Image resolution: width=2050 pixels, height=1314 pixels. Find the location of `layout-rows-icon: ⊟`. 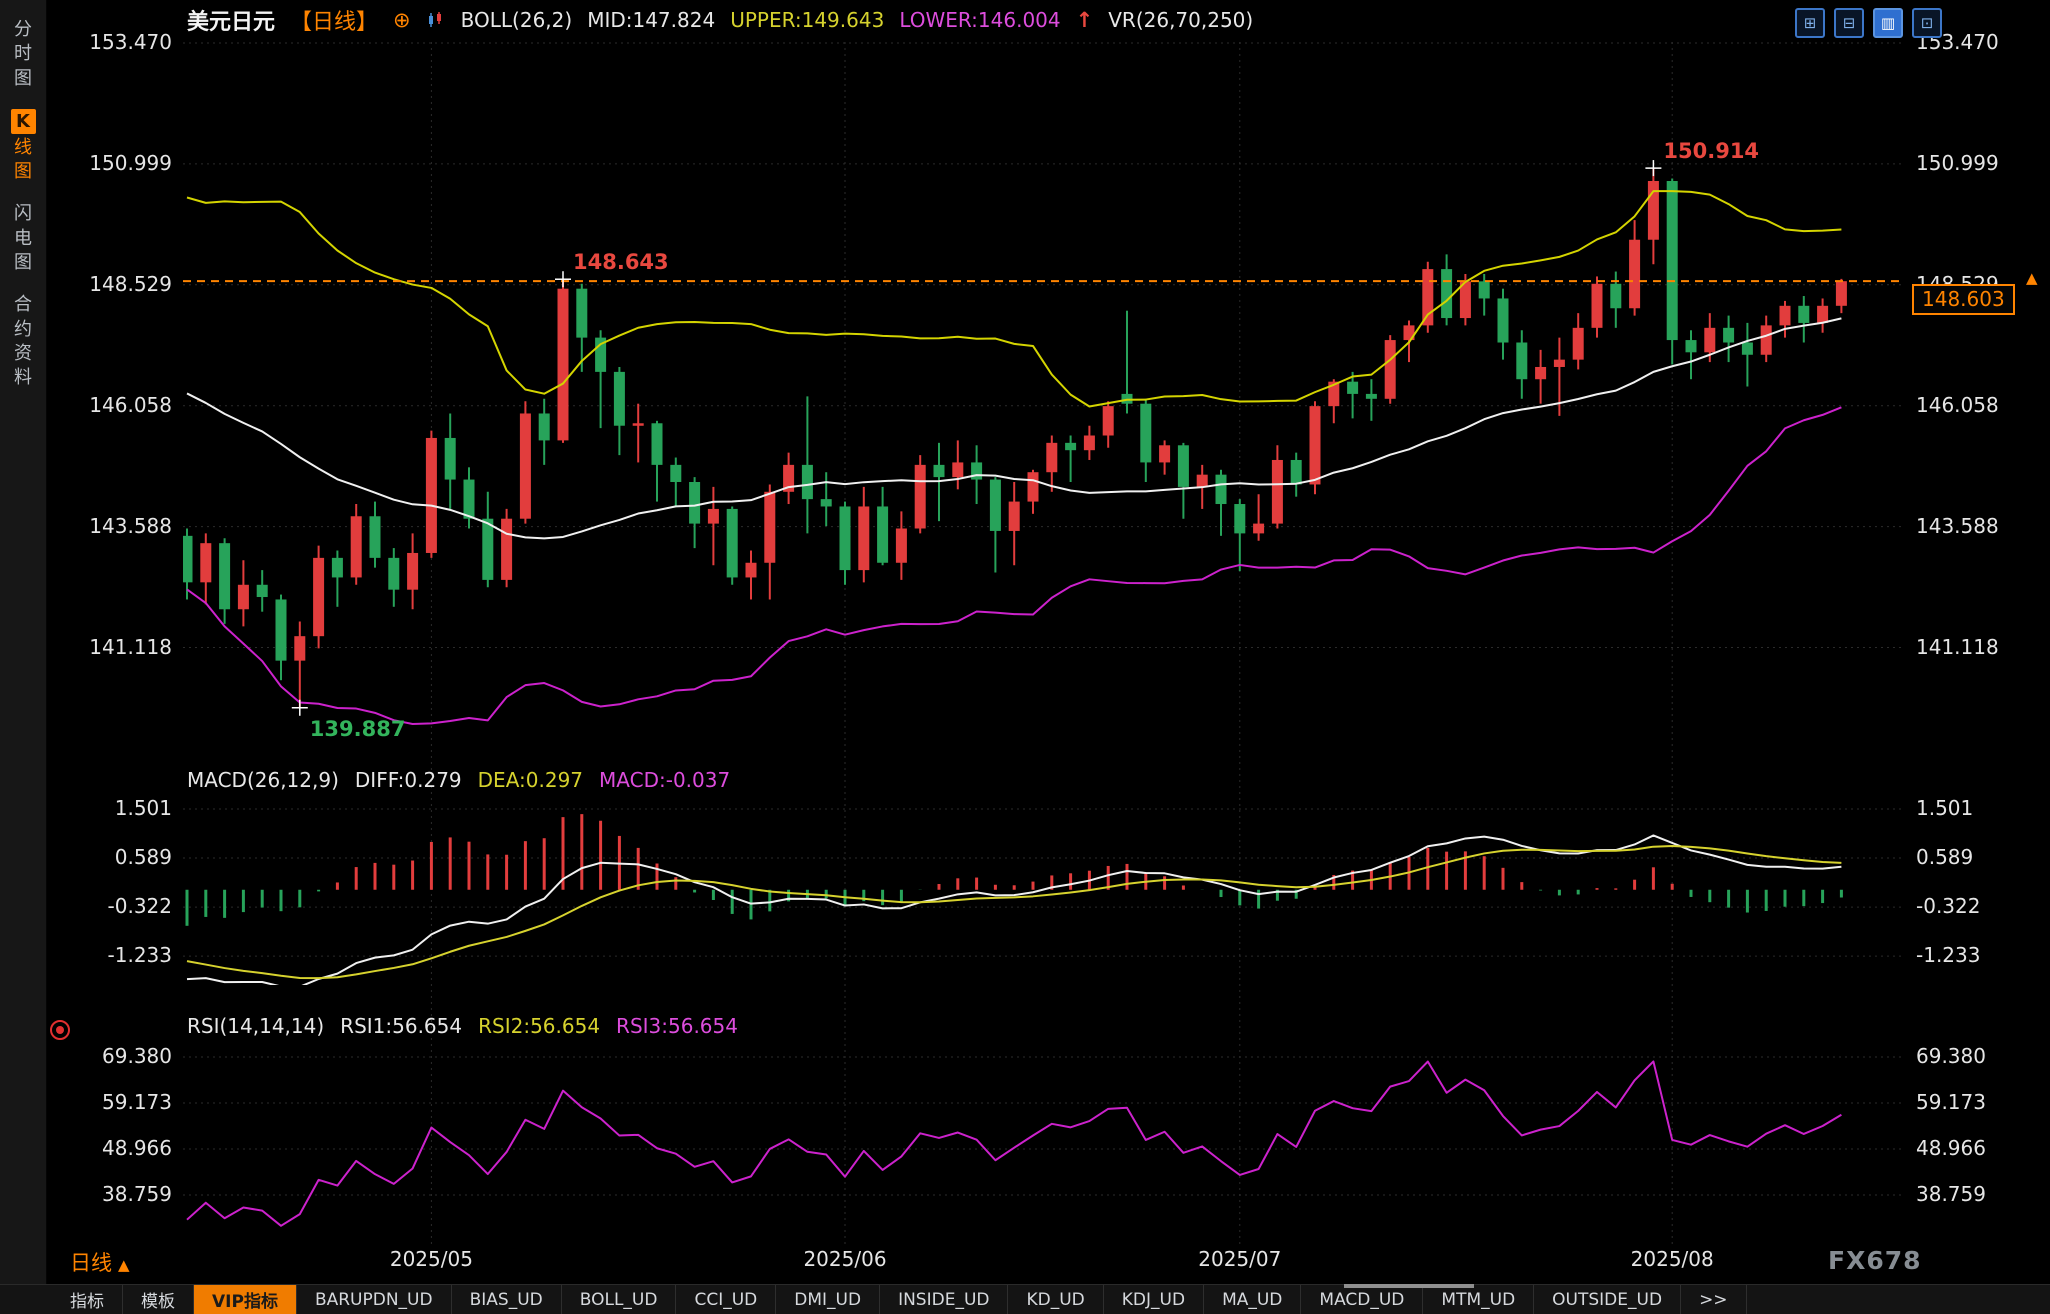

layout-rows-icon: ⊟ is located at coordinates (1849, 23).